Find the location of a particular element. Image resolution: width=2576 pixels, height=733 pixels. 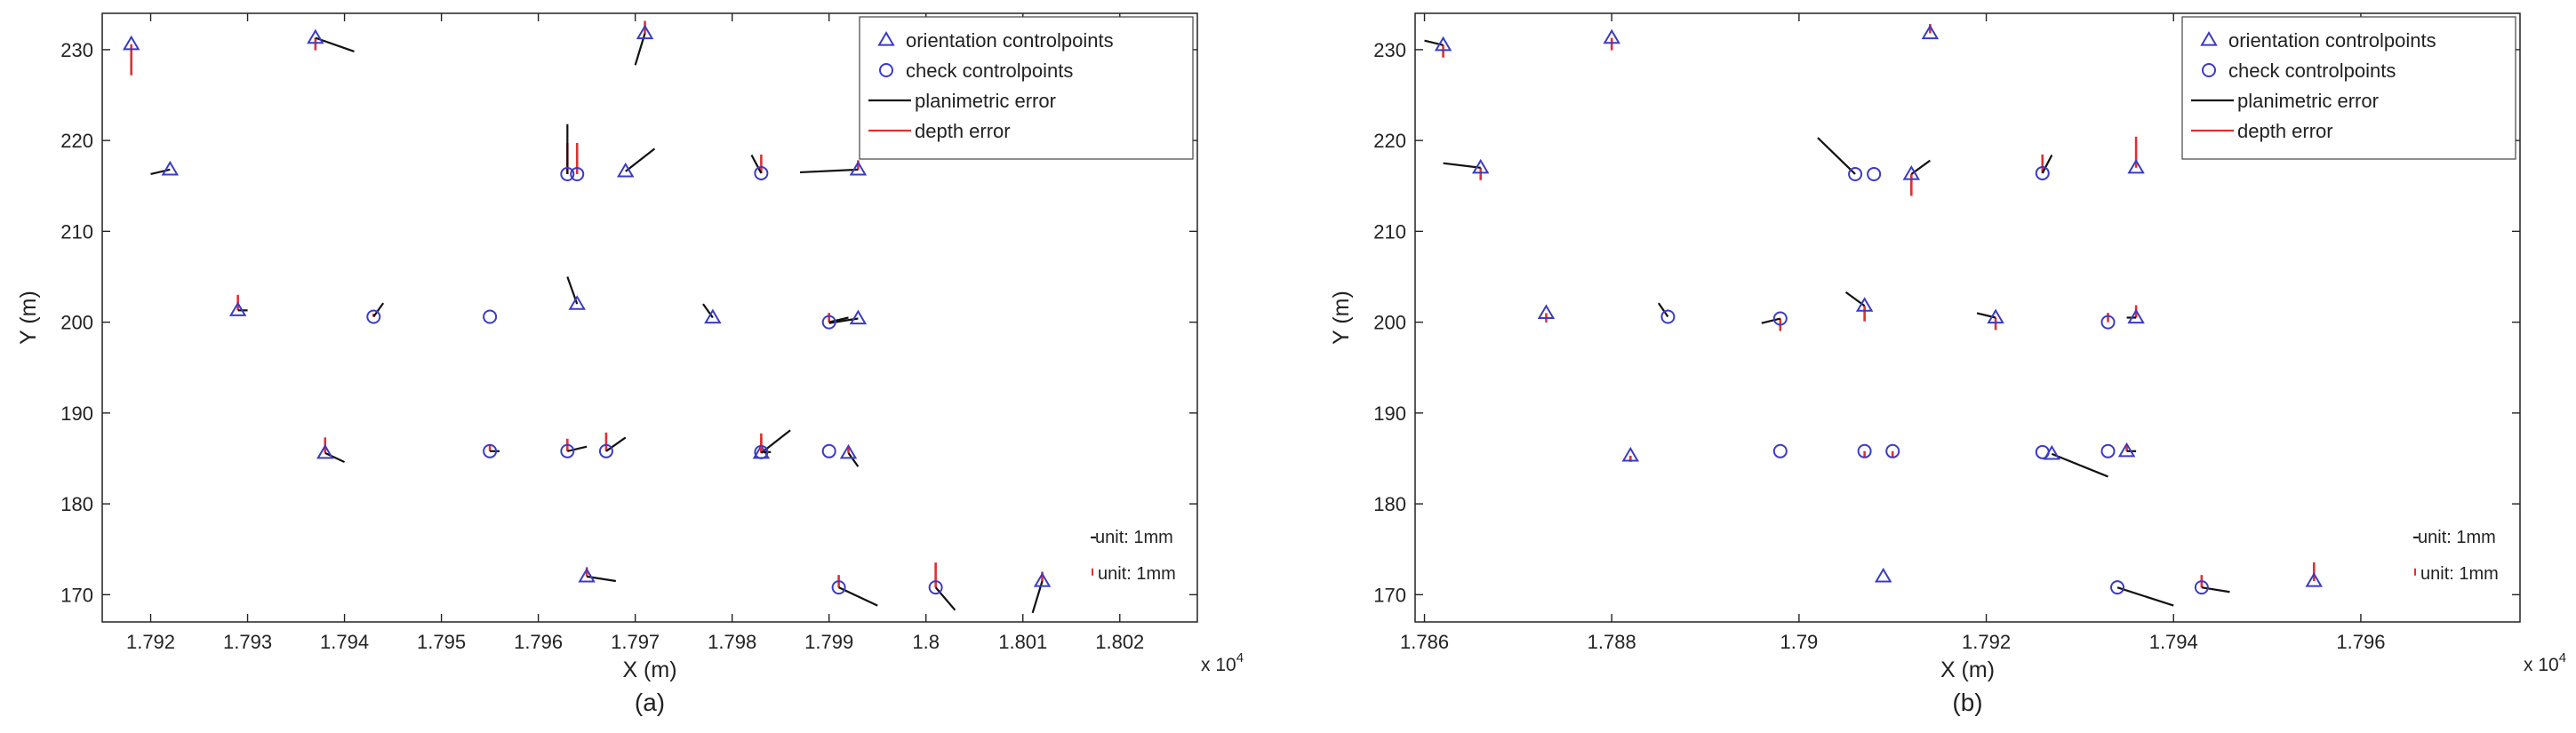

x-tick-label: 1.793 is located at coordinates (247, 642).